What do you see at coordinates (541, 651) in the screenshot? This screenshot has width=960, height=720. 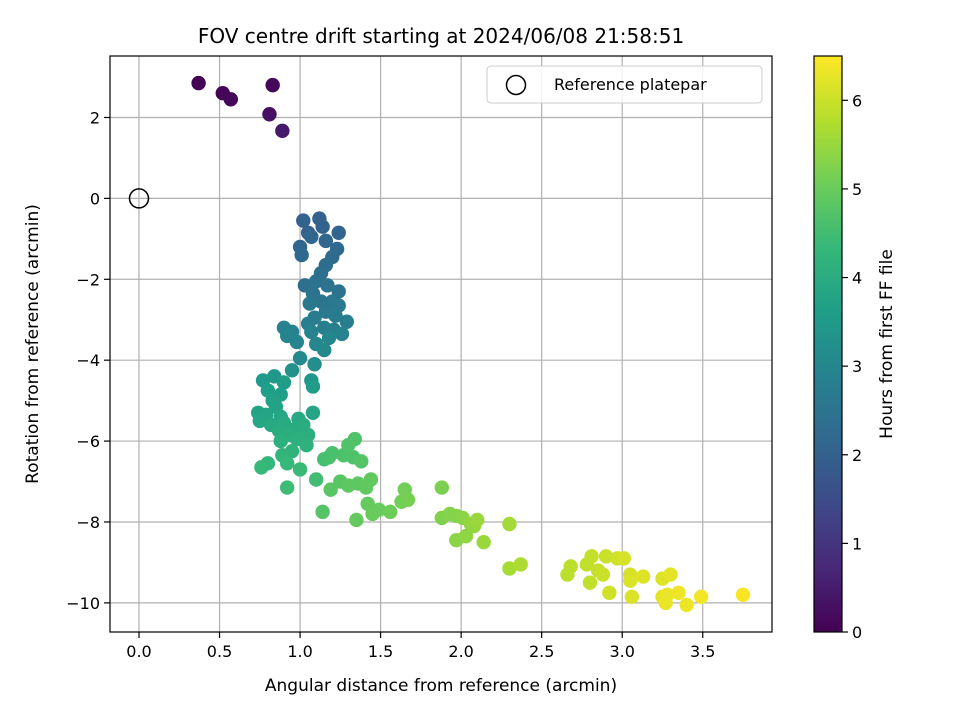 I see `x-tick-label: 2.5` at bounding box center [541, 651].